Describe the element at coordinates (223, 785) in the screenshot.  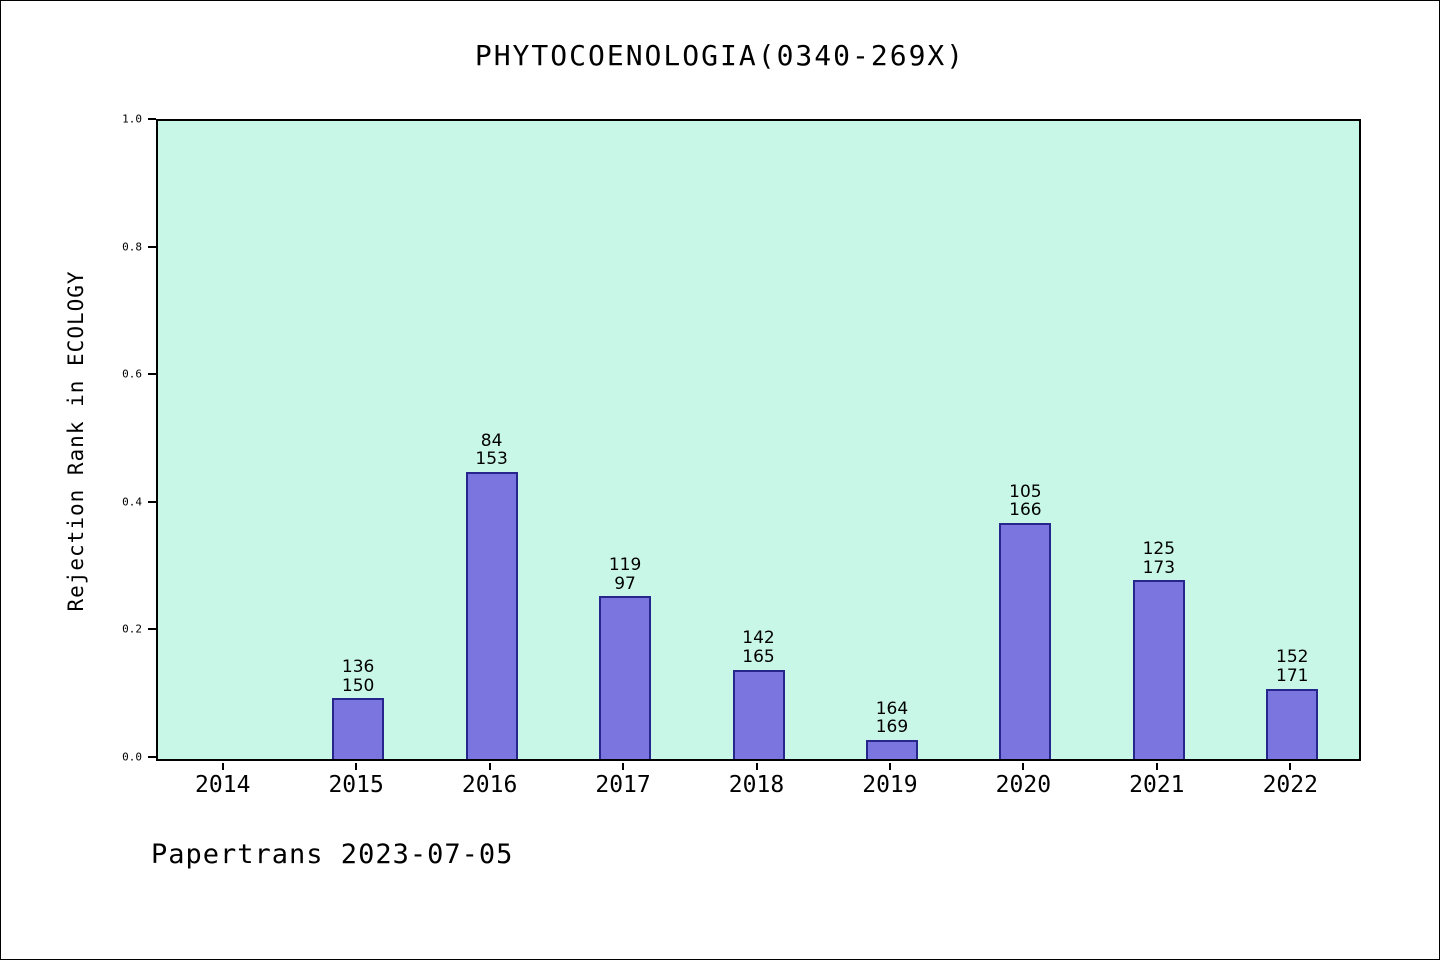
I see `x-tick-label: 2014` at that location.